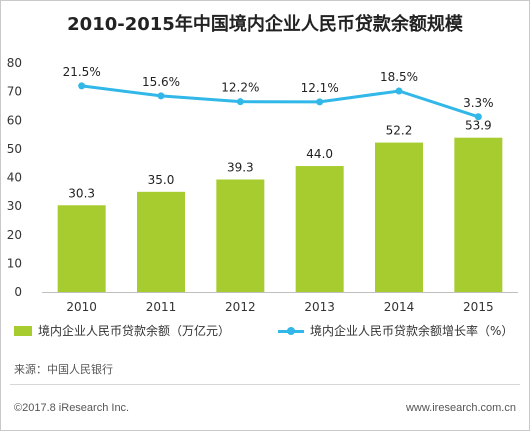  I want to click on y-tick-label: 60, so click(14, 120).